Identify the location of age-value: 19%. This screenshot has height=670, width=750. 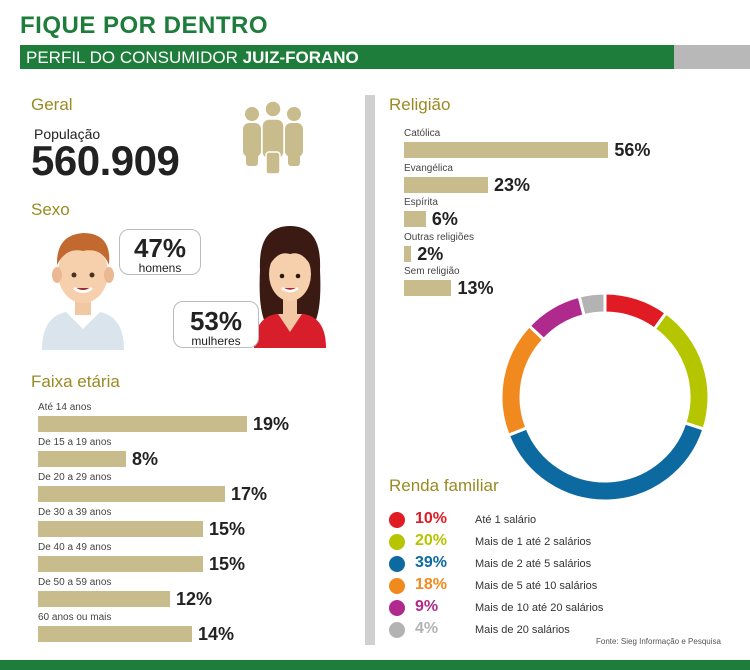
(271, 424).